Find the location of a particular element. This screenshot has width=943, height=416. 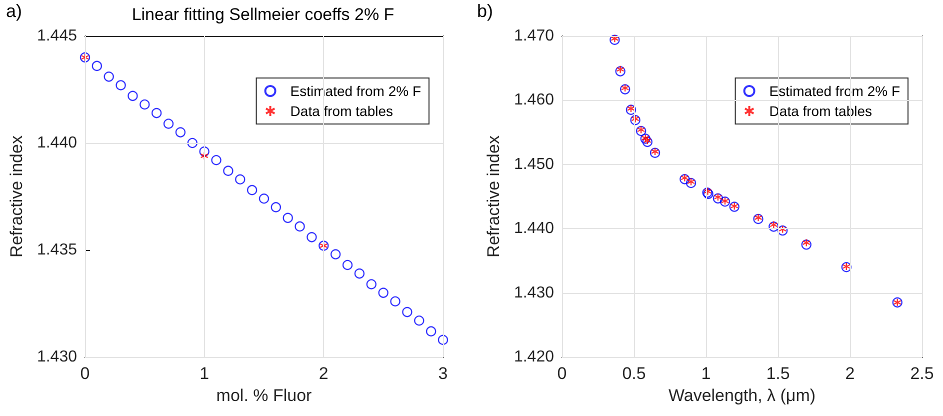

y-tick-label: 1.435 is located at coordinates (57, 250).